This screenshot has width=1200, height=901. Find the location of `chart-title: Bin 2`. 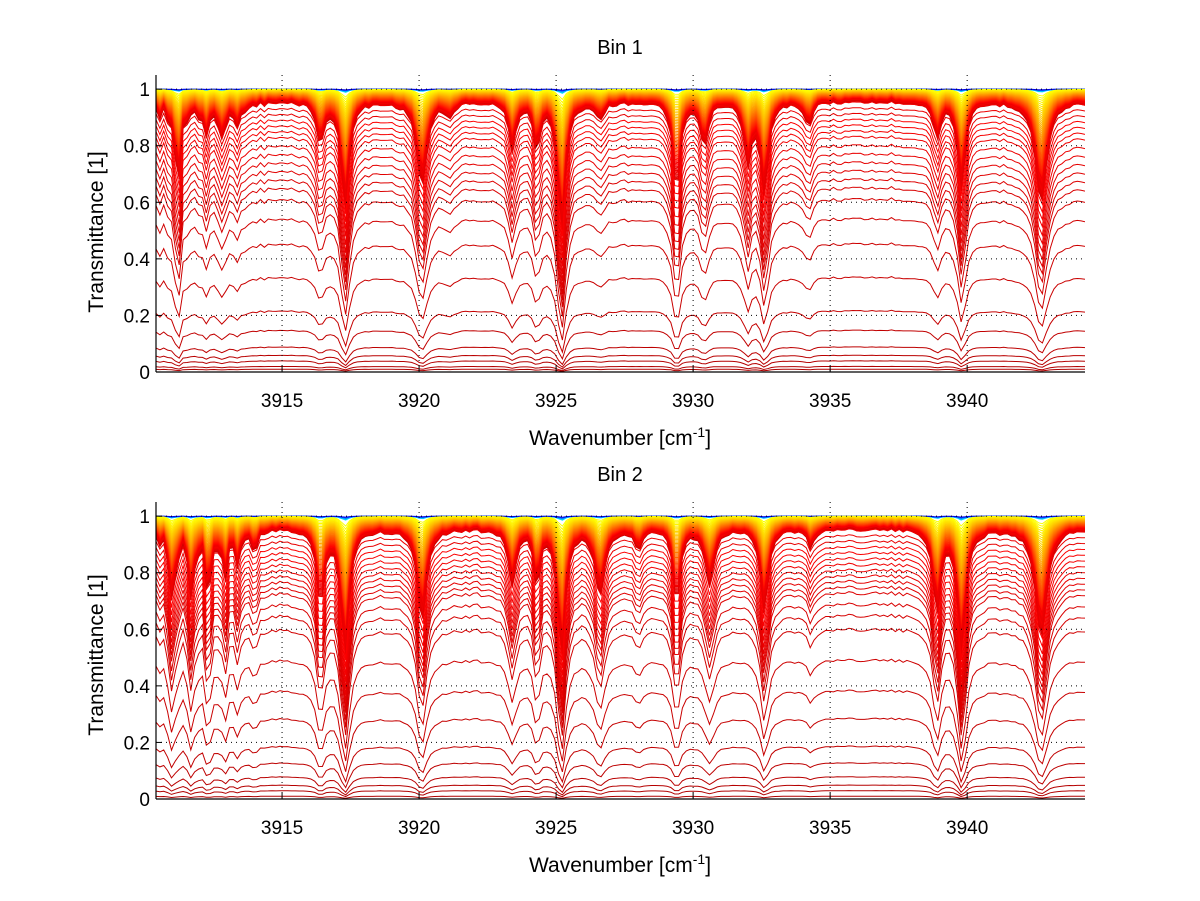

chart-title: Bin 2 is located at coordinates (620, 475).